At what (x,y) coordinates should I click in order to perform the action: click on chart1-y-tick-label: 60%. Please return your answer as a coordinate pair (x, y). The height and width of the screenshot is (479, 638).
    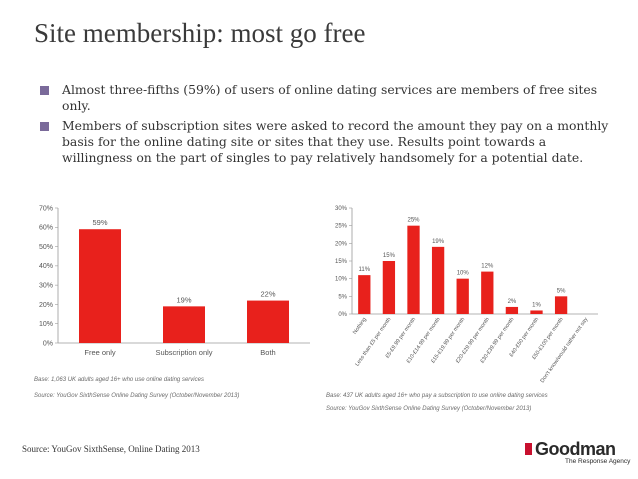
    Looking at the image, I should click on (46, 228).